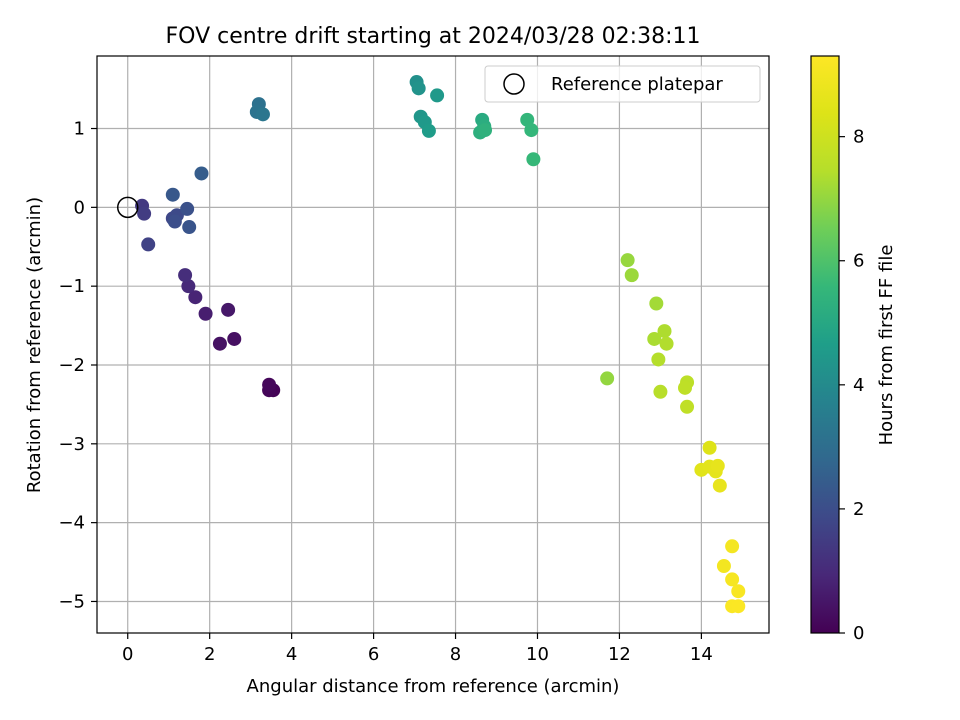 The height and width of the screenshot is (720, 960). I want to click on colorbar-tick-label: 2, so click(858, 509).